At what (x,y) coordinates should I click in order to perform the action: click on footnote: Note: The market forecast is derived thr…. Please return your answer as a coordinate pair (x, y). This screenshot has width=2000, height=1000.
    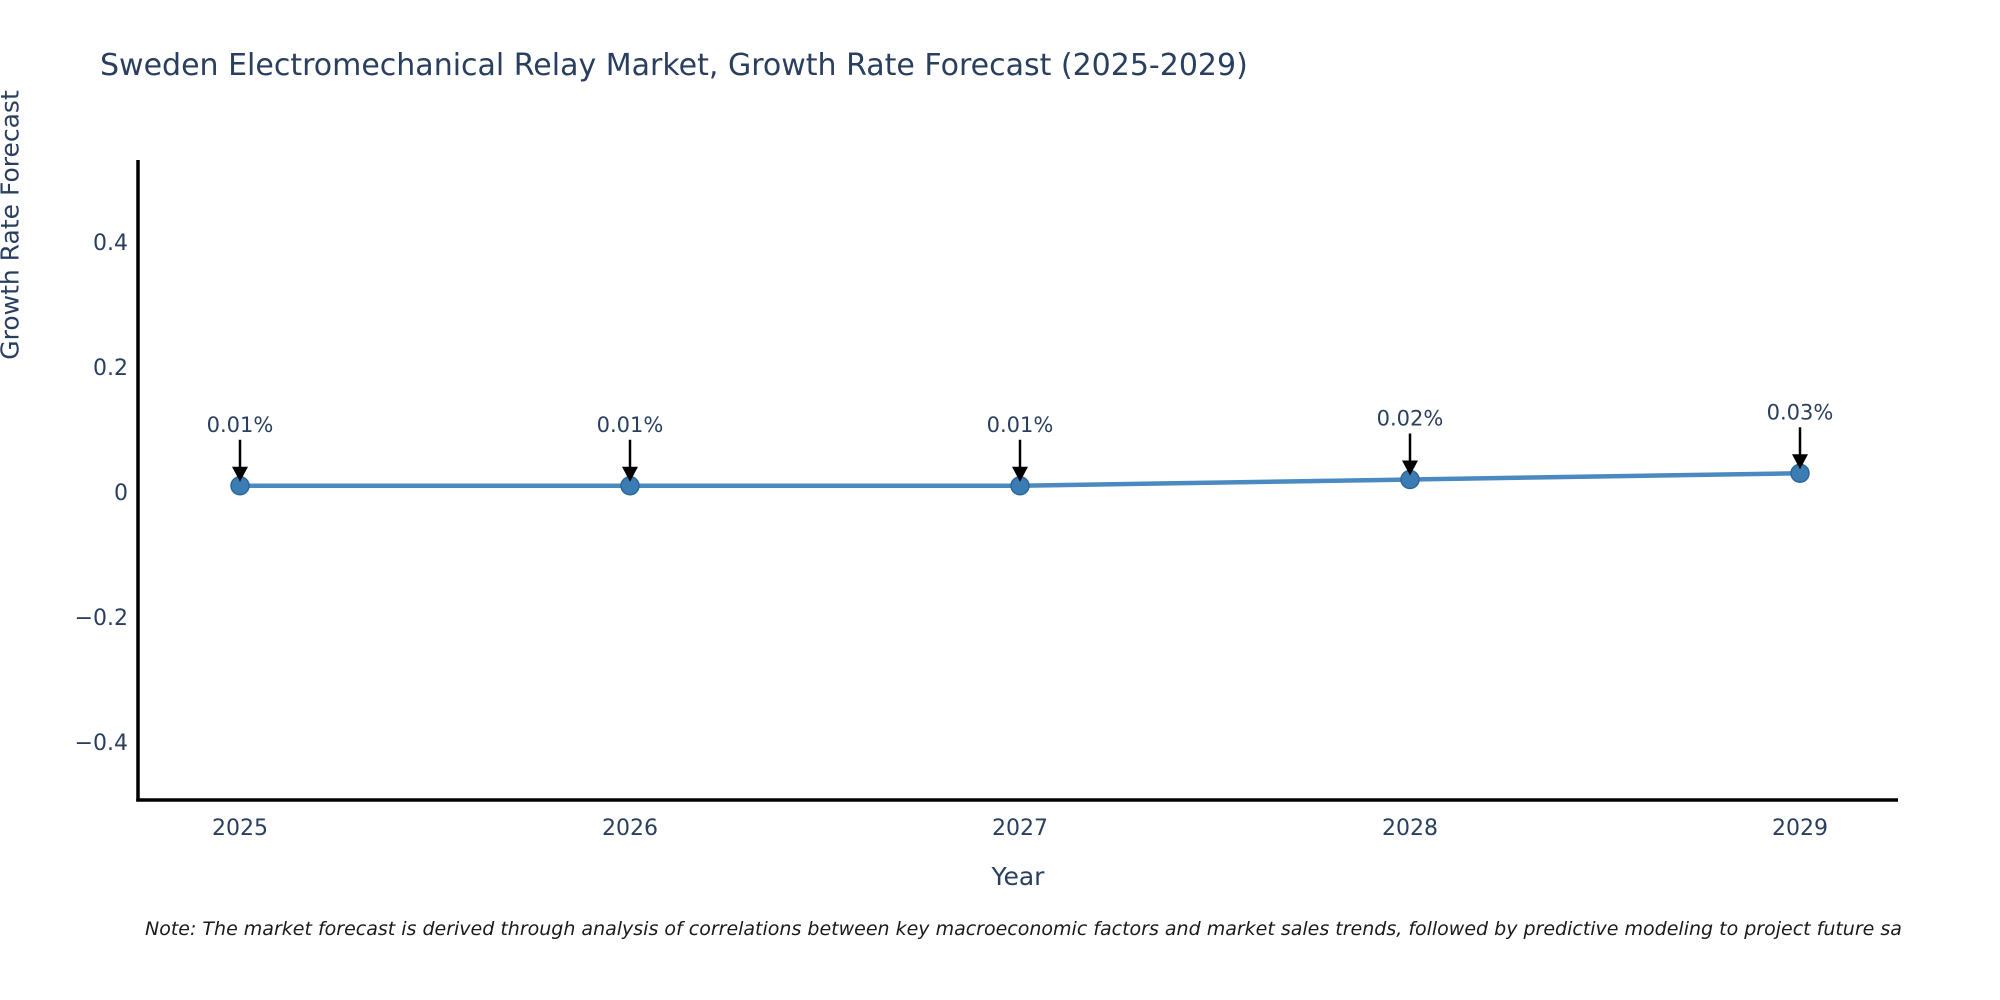
    Looking at the image, I should click on (1023, 929).